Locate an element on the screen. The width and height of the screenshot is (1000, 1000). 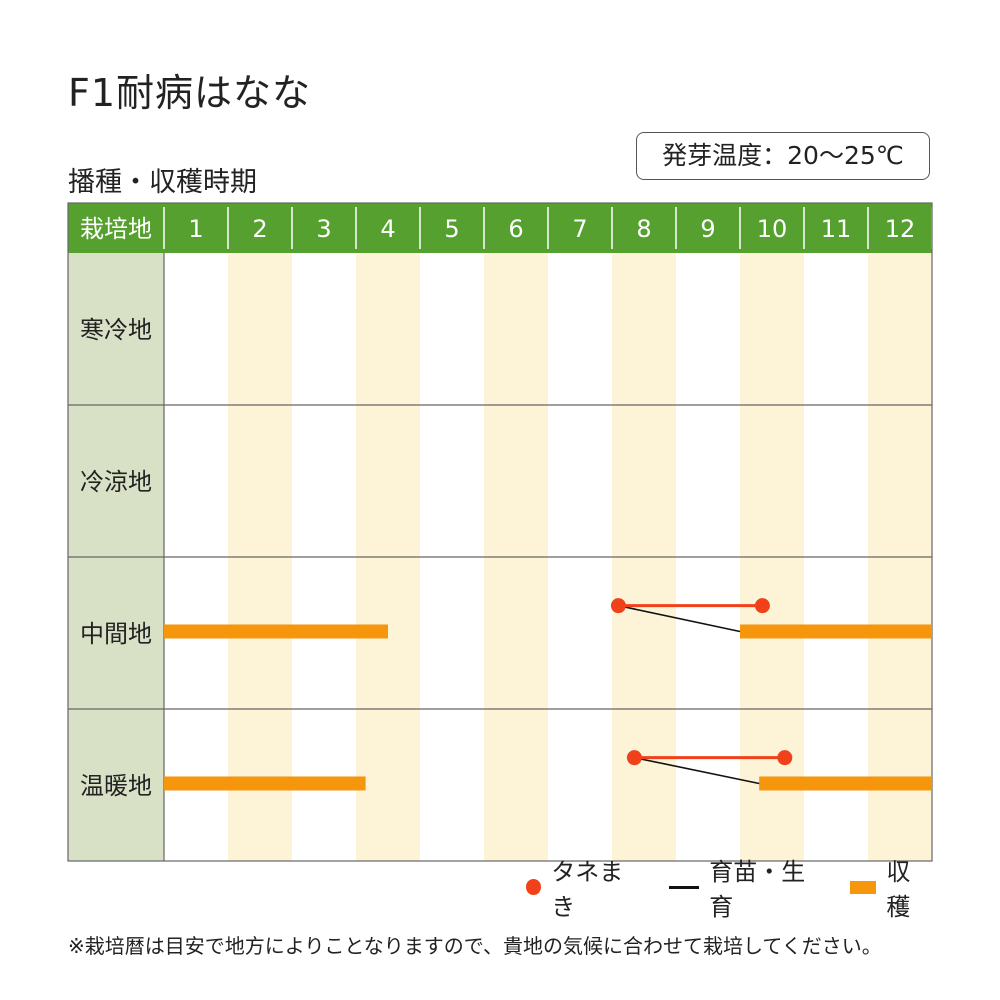
month-tick-label: 12 is located at coordinates (900, 229).